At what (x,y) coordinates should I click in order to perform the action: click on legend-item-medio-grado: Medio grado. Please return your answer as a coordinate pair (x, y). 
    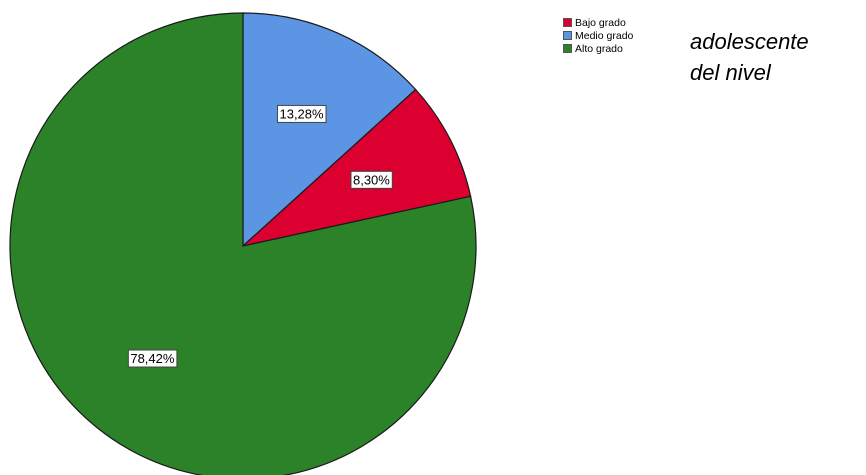
    Looking at the image, I should click on (598, 35).